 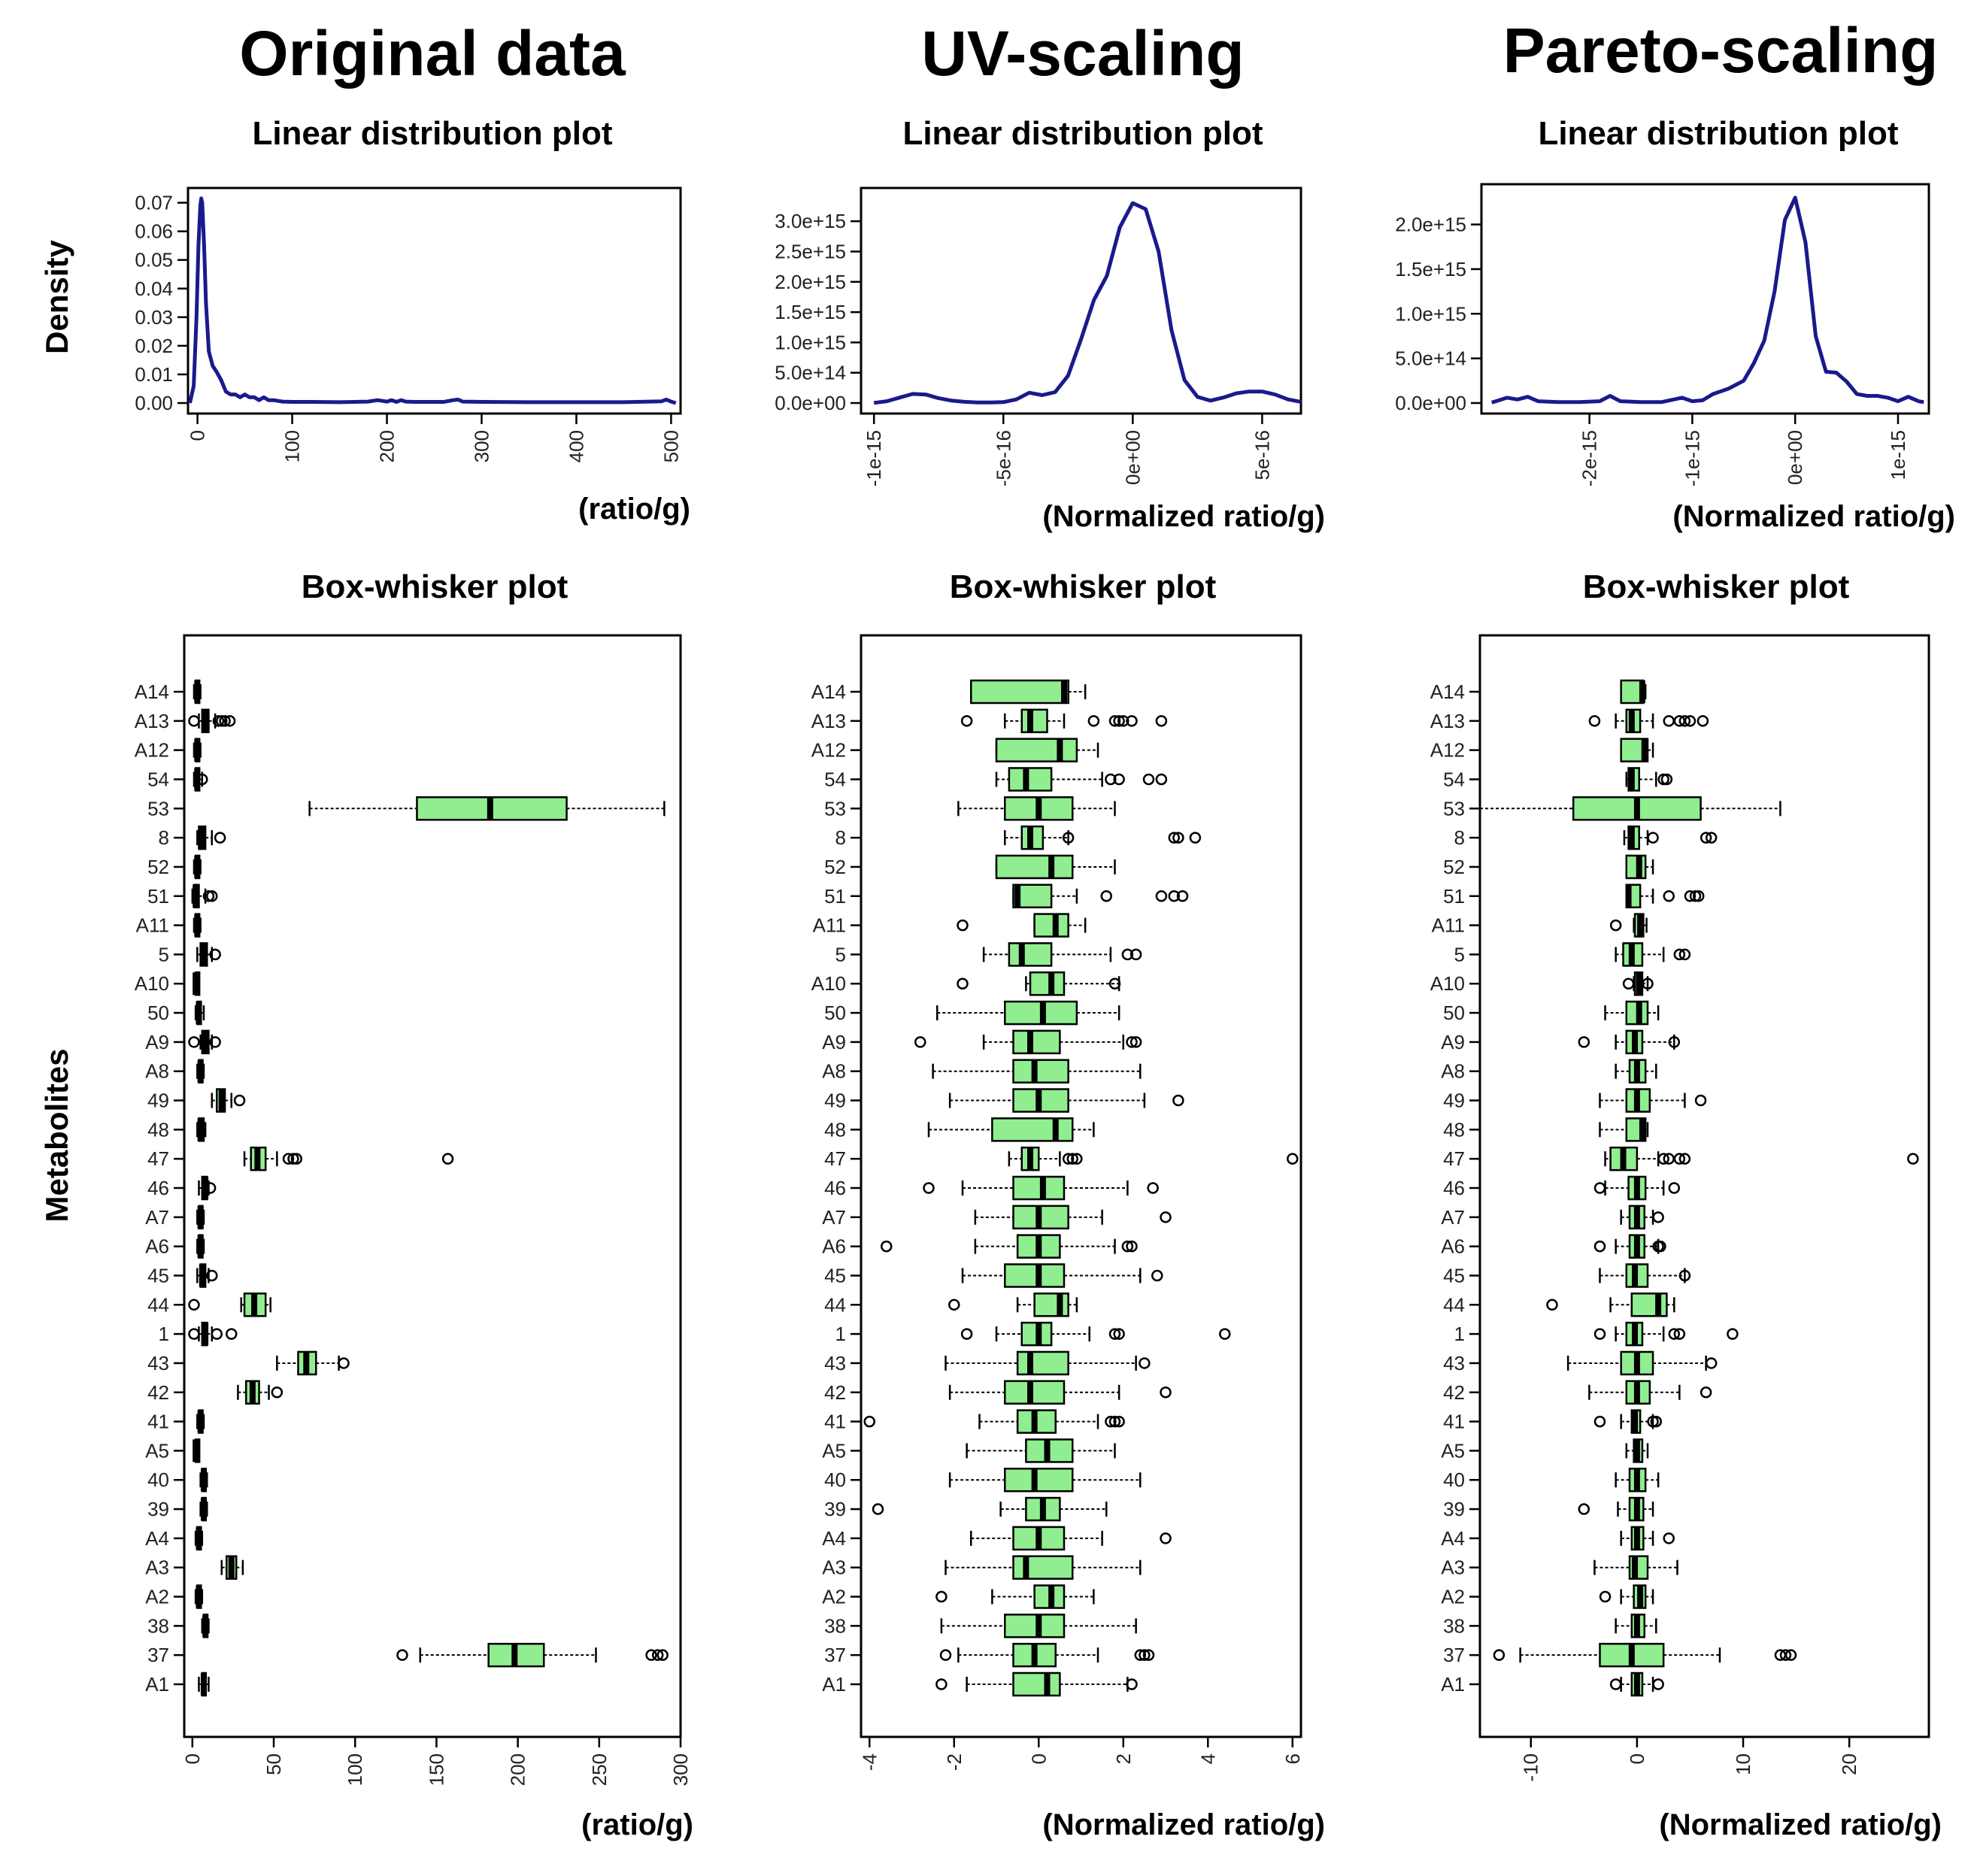 What do you see at coordinates (1003, 458) in the screenshot?
I see `x-tick-label: -5e-16` at bounding box center [1003, 458].